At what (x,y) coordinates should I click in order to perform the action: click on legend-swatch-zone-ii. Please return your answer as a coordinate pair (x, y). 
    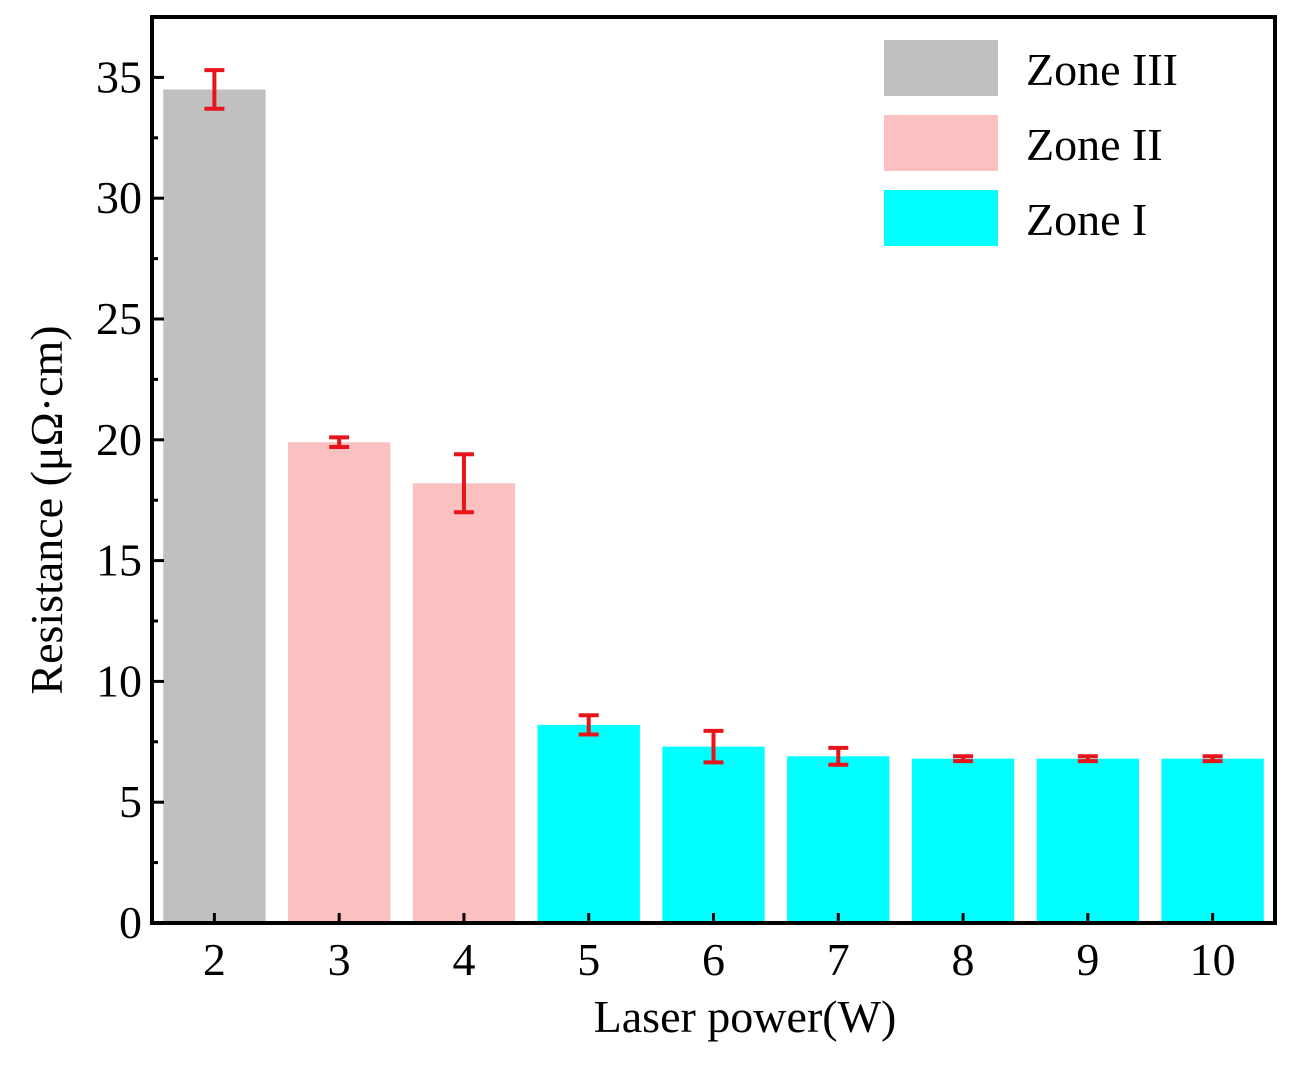
    Looking at the image, I should click on (941, 143).